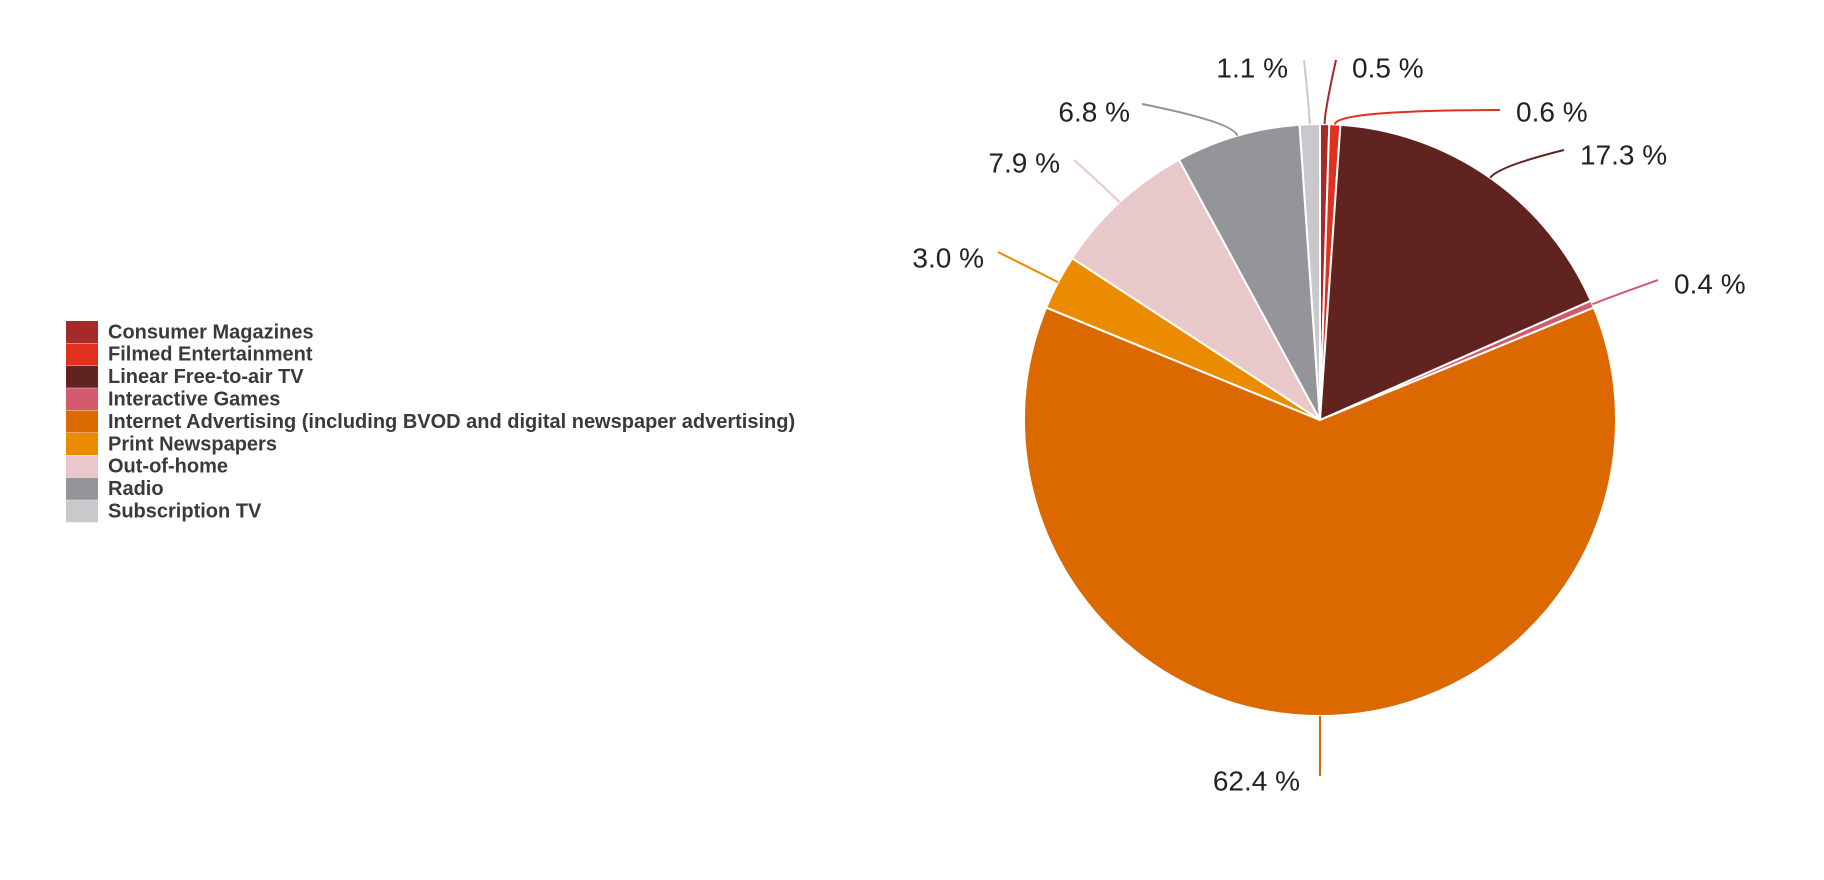  What do you see at coordinates (1094, 111) in the screenshot?
I see `slice-label-radio: 6.8 %` at bounding box center [1094, 111].